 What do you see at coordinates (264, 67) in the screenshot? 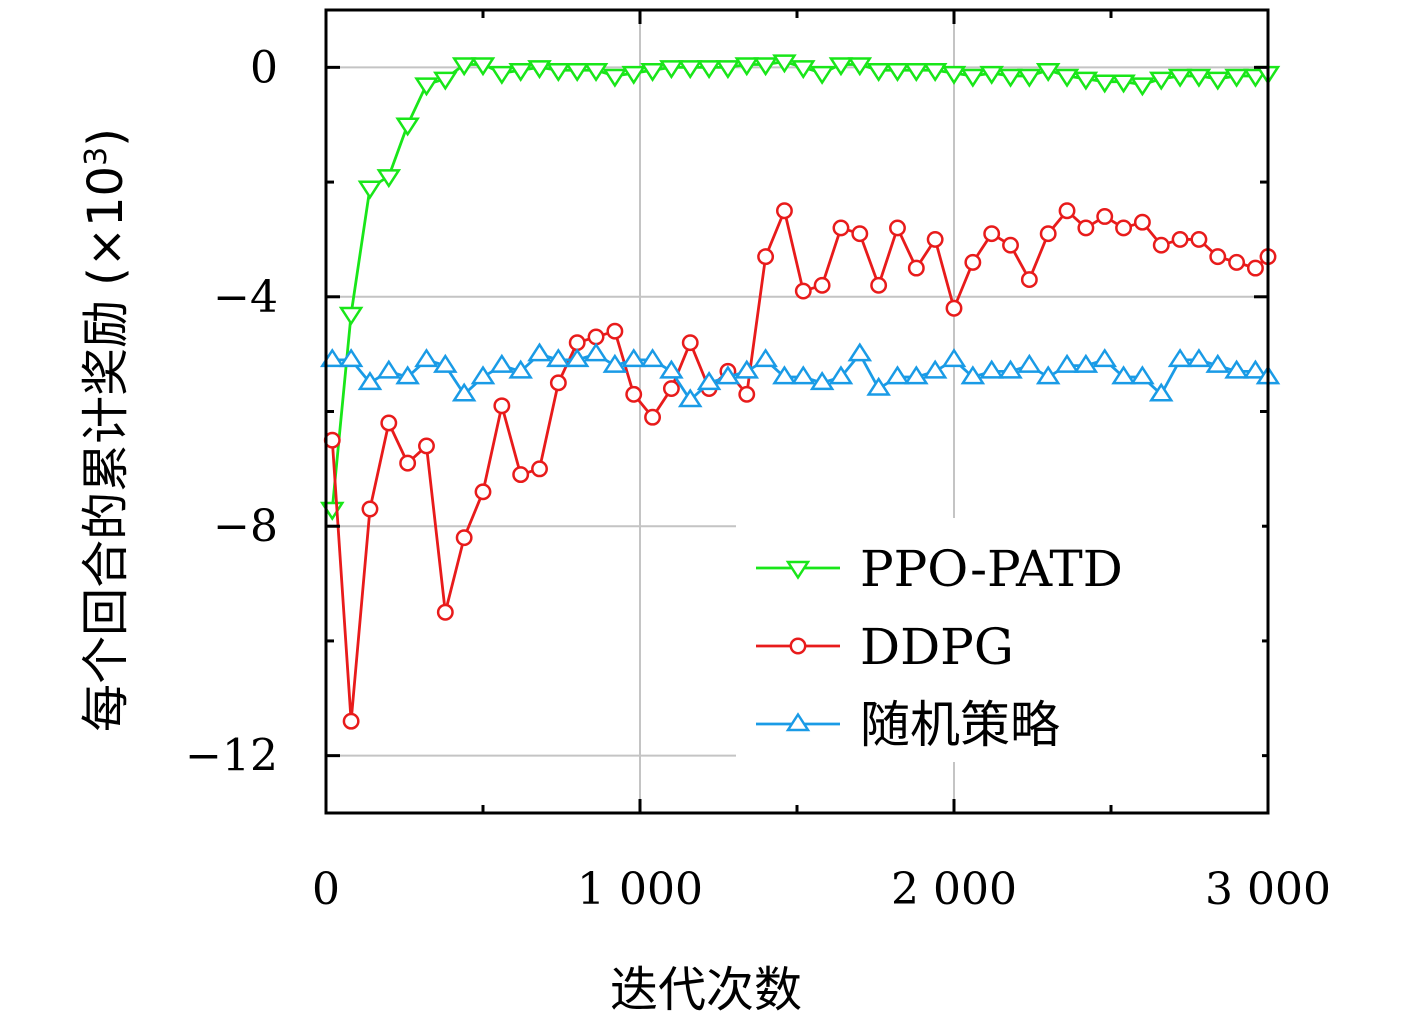
I see `y-tick-label: 0` at bounding box center [264, 67].